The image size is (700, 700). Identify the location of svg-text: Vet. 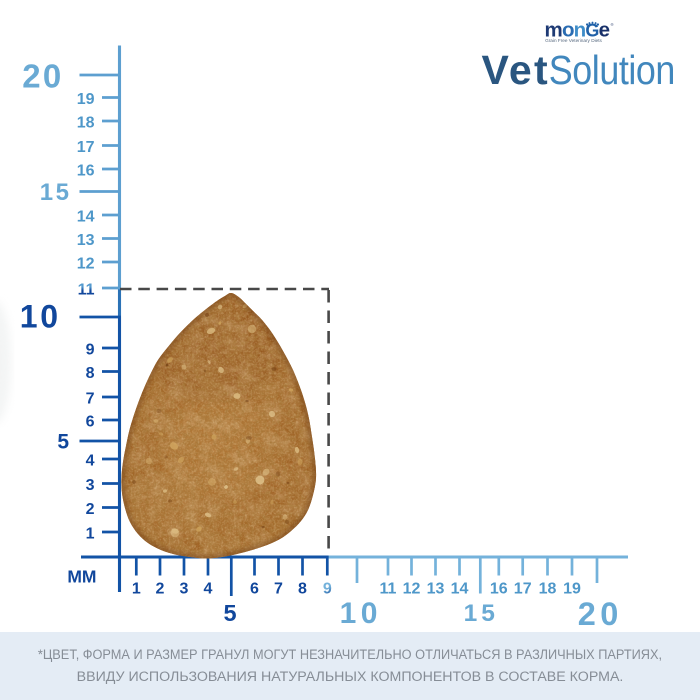
(516, 70).